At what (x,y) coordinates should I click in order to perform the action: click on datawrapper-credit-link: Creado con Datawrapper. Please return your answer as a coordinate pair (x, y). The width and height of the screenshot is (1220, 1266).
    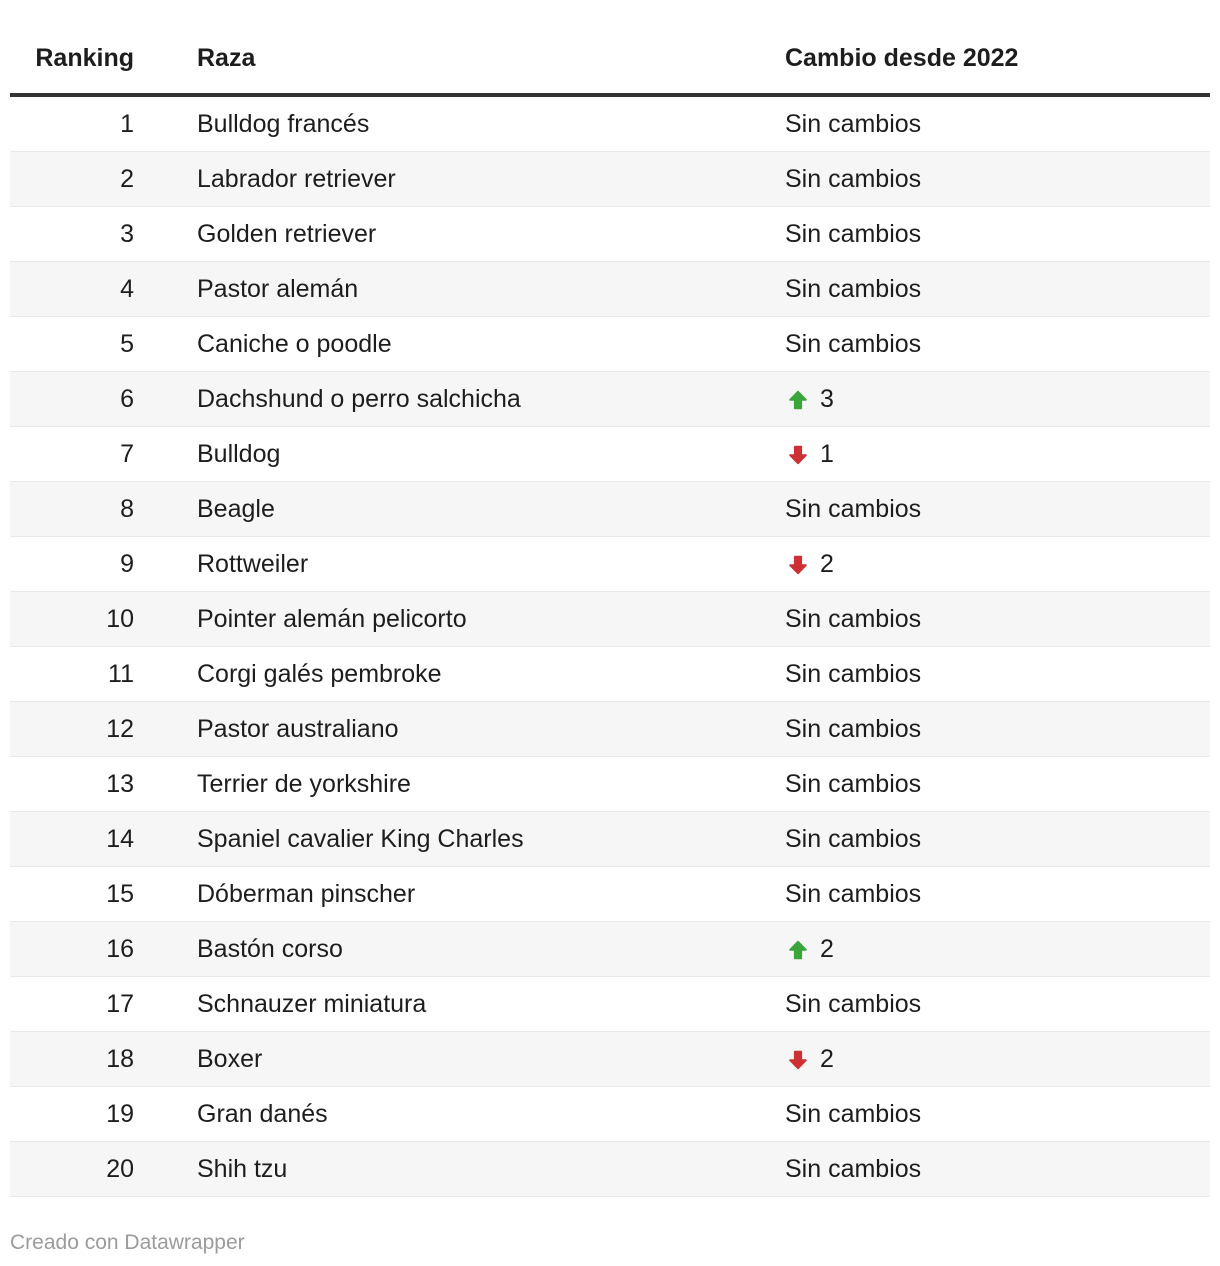
    Looking at the image, I should click on (127, 1242).